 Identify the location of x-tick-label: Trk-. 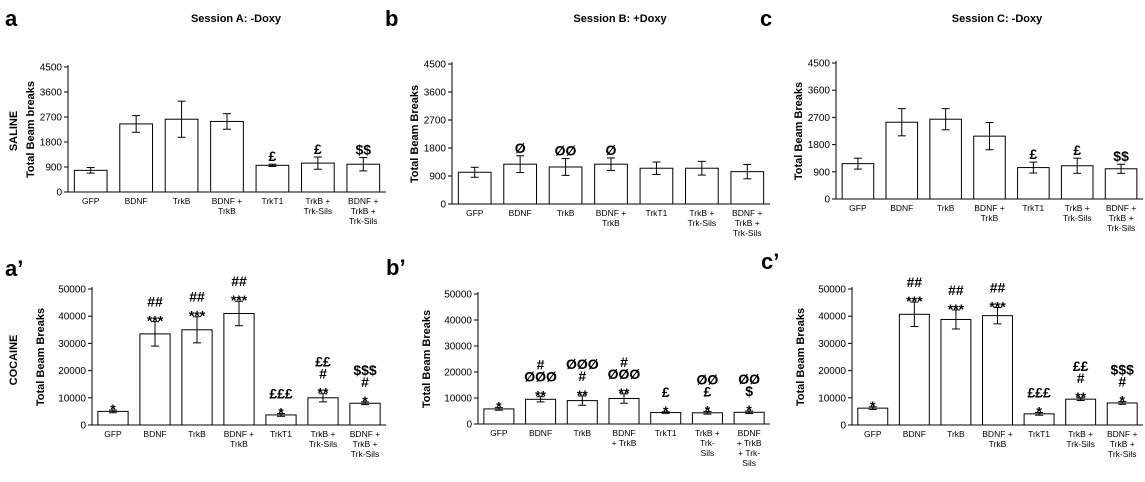
(707, 443).